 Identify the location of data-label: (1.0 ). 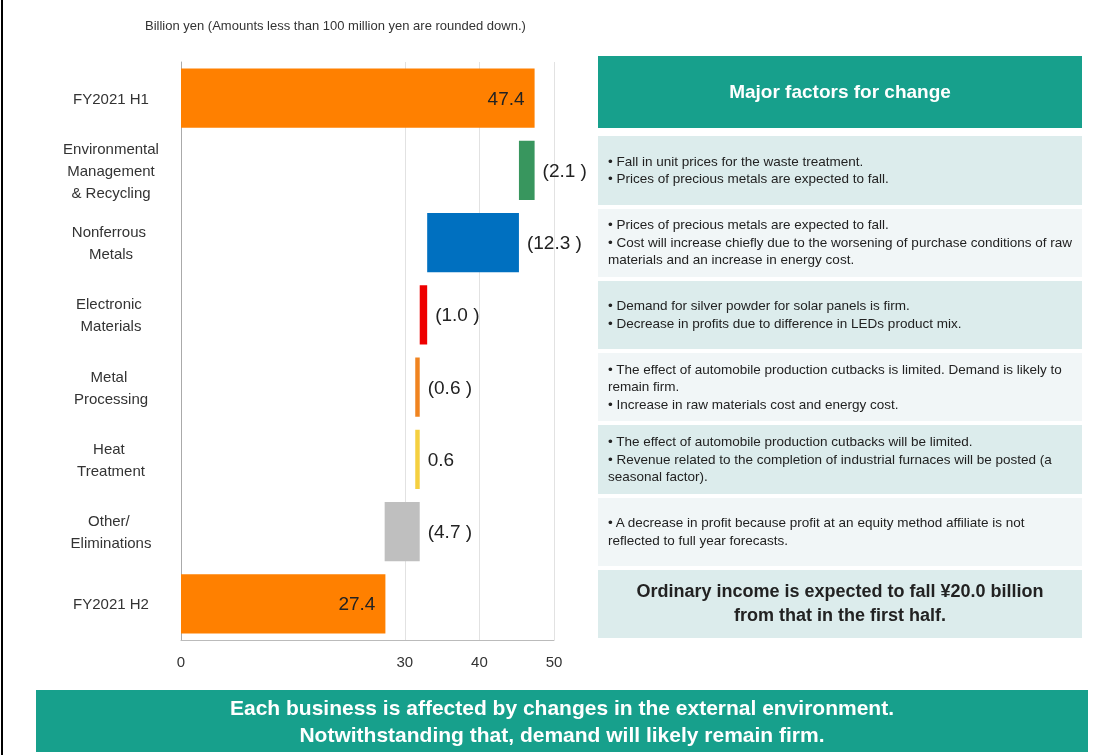
(457, 315).